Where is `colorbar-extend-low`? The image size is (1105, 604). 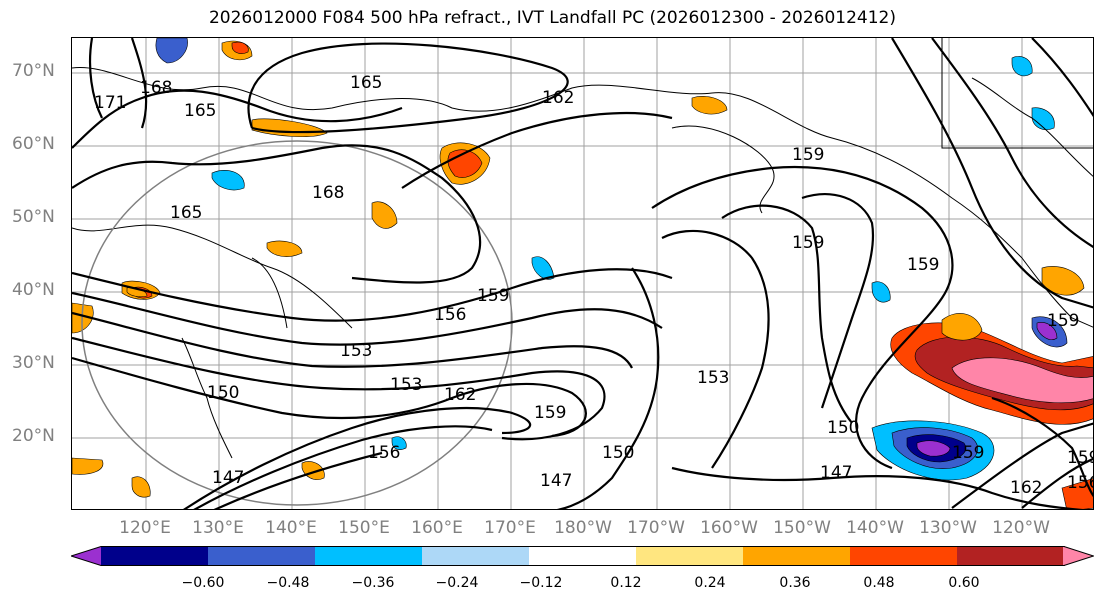
colorbar-extend-low is located at coordinates (86, 556).